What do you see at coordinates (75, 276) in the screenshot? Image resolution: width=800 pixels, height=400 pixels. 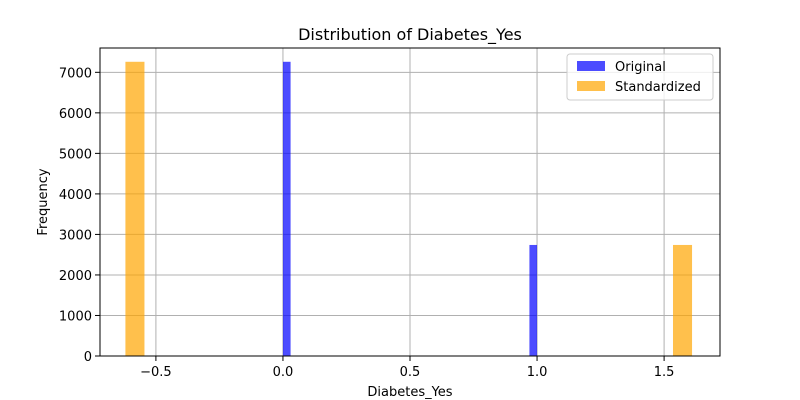 I see `y-tick-label: 2000` at bounding box center [75, 276].